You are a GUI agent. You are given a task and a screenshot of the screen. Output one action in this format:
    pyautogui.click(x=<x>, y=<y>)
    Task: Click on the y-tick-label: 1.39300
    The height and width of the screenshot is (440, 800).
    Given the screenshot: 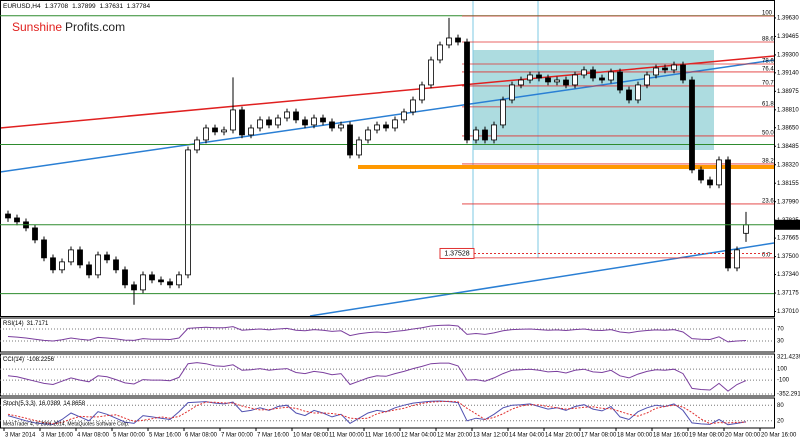 What is the action you would take?
    pyautogui.click(x=788, y=55)
    